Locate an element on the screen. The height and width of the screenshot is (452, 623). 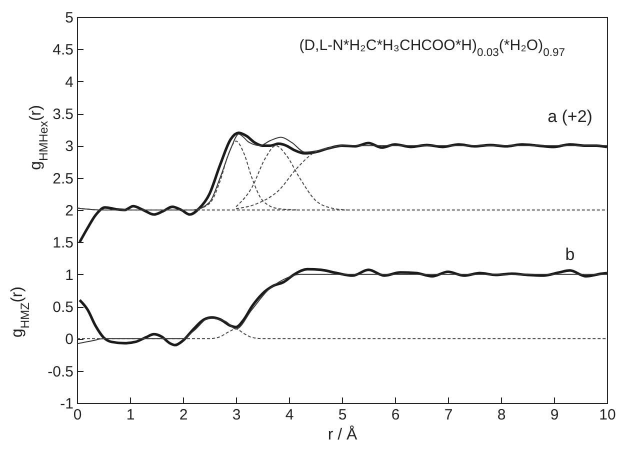
y-tick-label: 1 is located at coordinates (69, 275).